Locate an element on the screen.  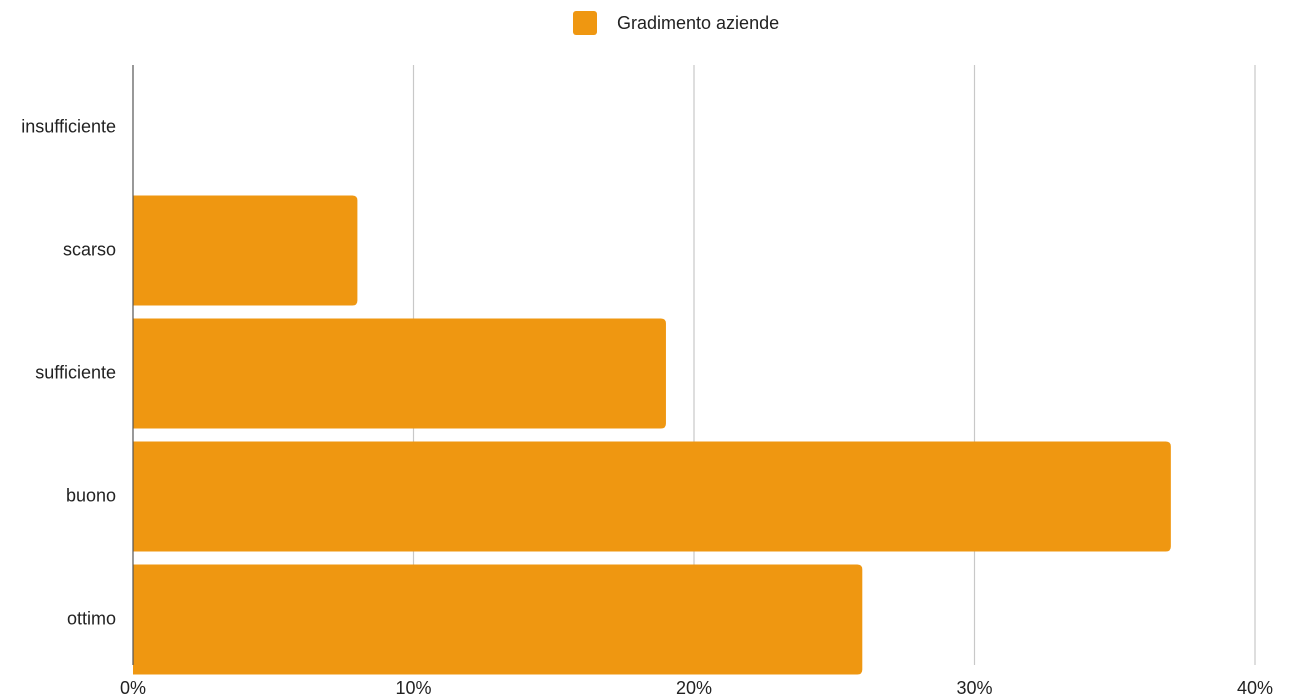
x-tick-labels: 0% 10% 20% 30% 40% is located at coordinates (696, 688).